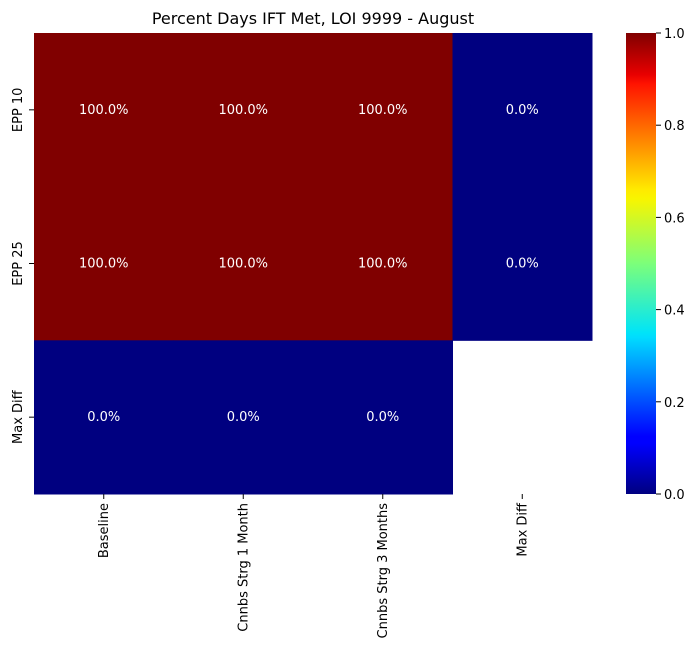  What do you see at coordinates (18, 110) in the screenshot?
I see `y-tick-label: EPP 10` at bounding box center [18, 110].